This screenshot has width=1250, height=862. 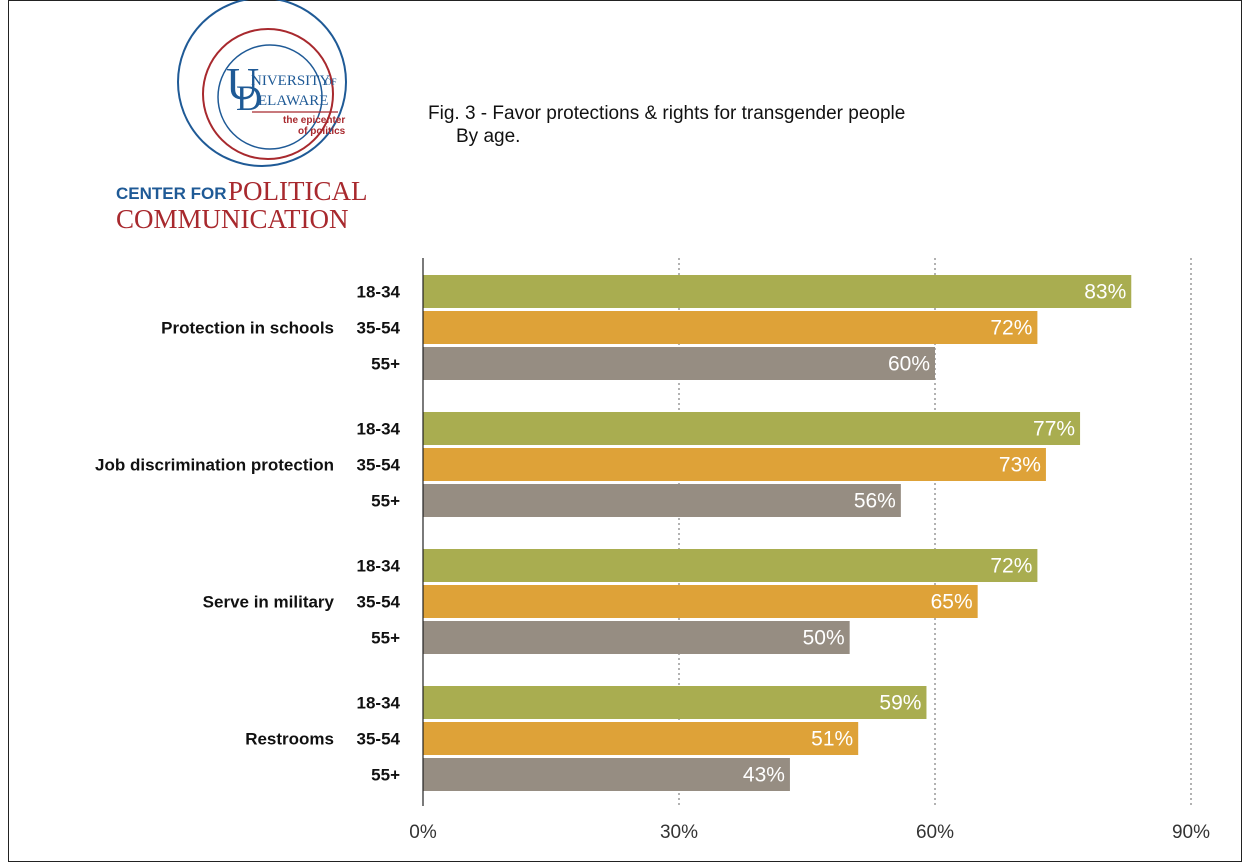 I want to click on center-for-label: CENTER FOR, so click(x=171, y=193).